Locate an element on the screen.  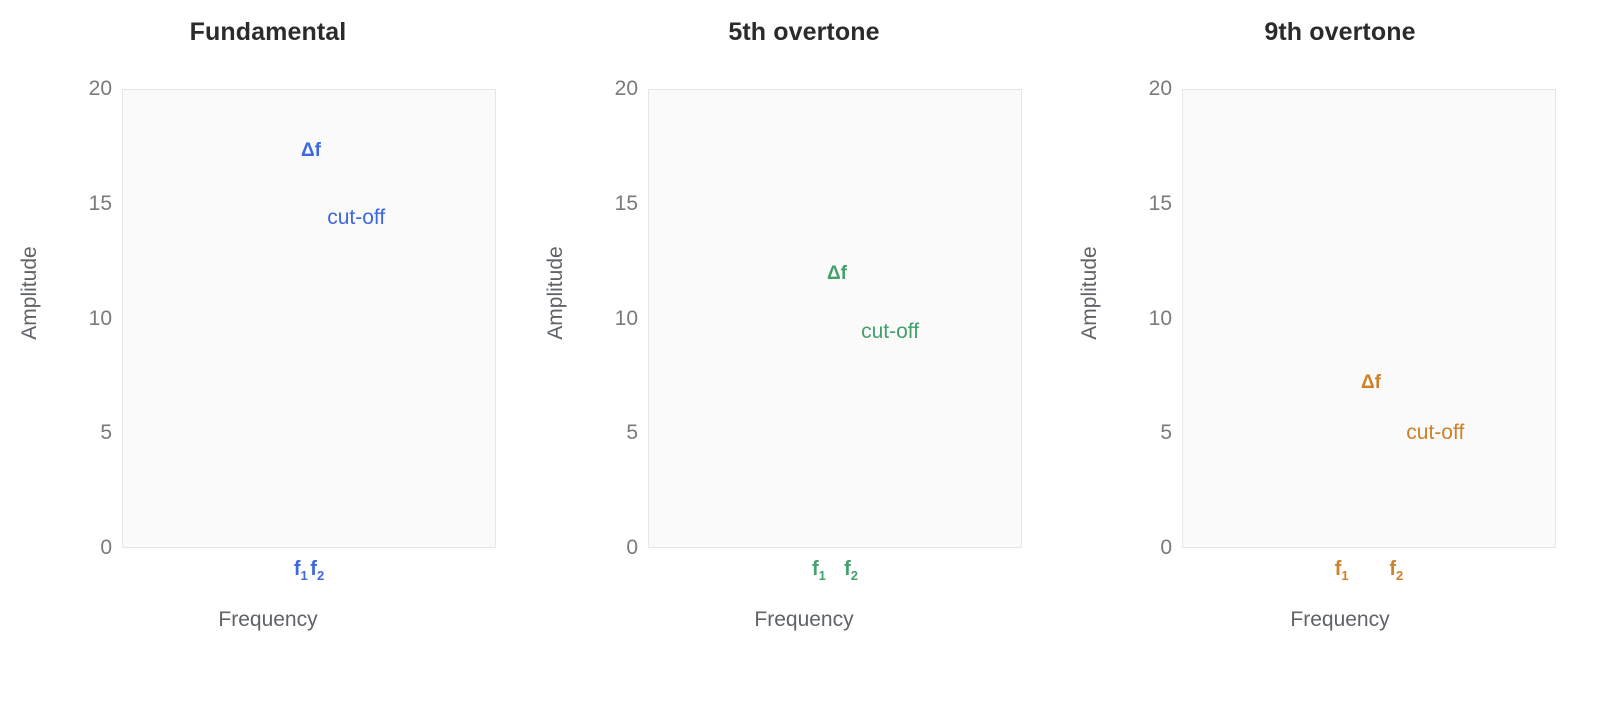
panel-title: Fundamental is located at coordinates (268, 32).